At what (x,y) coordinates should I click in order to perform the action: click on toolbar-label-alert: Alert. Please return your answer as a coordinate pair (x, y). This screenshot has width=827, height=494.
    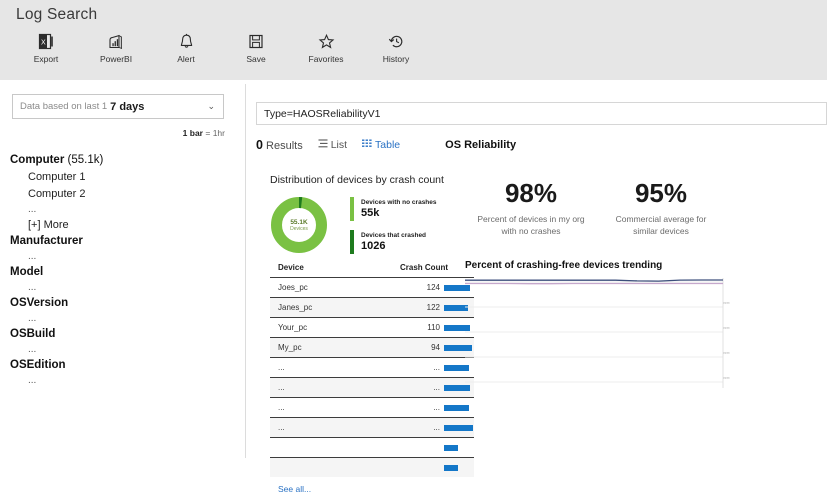
    Looking at the image, I should click on (185, 59).